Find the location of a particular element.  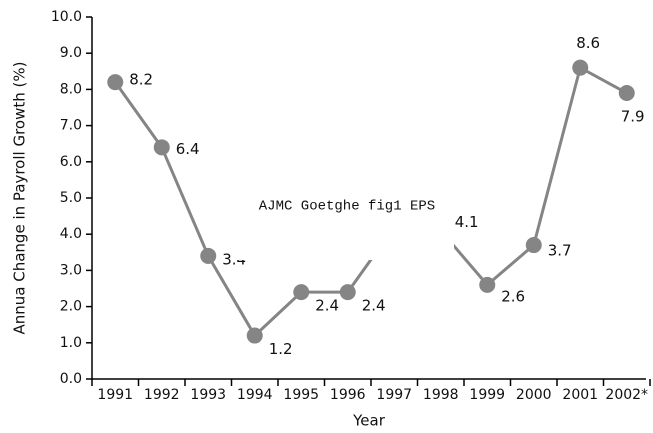

x-tick-label: 2002* is located at coordinates (626, 395).